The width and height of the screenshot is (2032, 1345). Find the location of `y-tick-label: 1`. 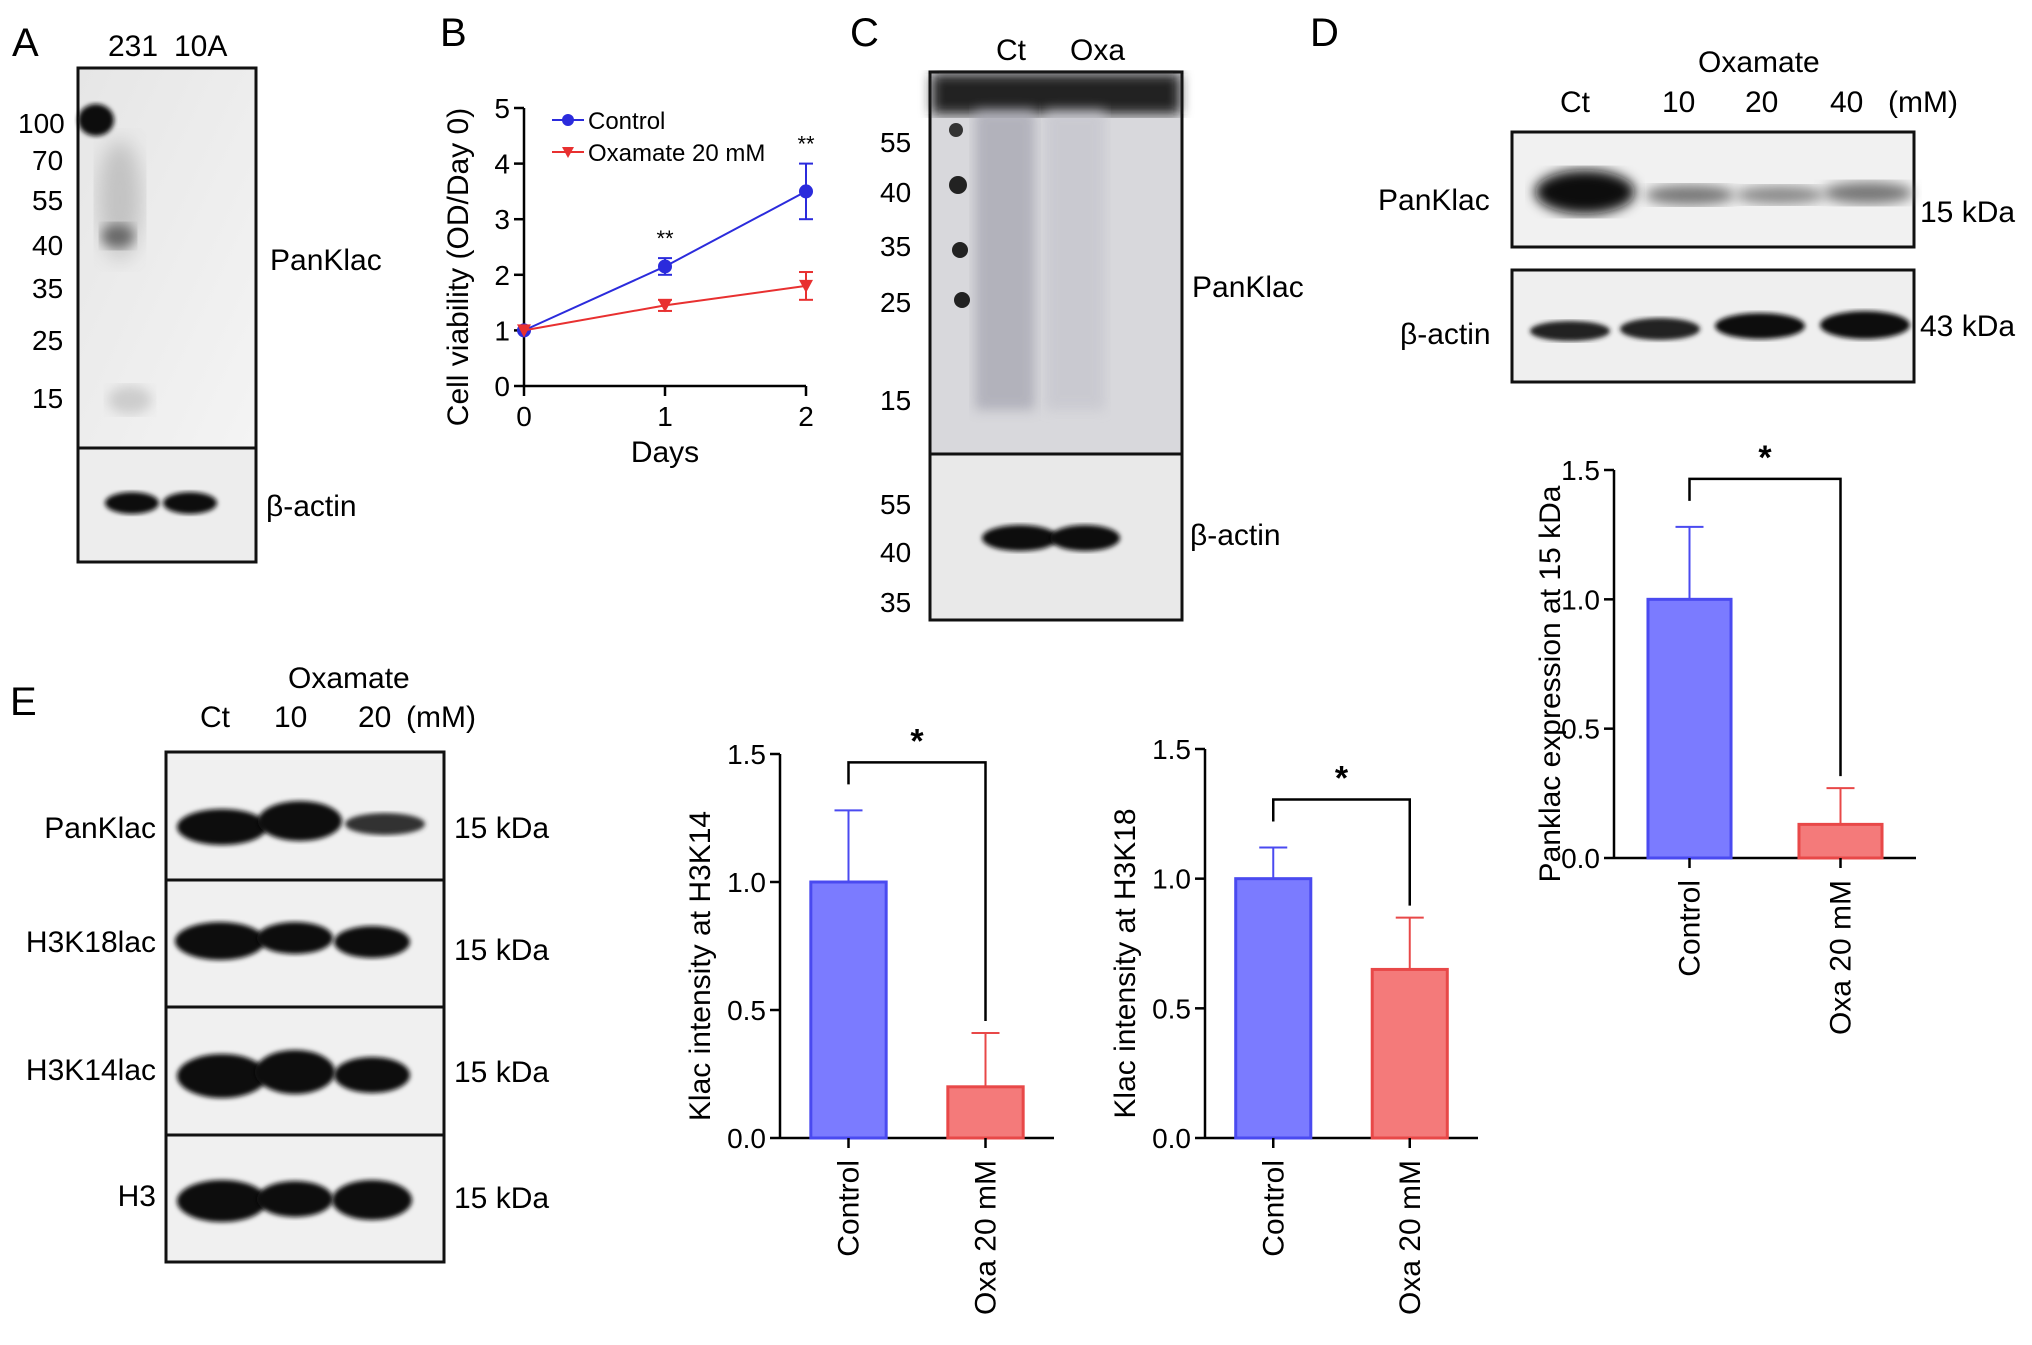

y-tick-label: 1 is located at coordinates (502, 330).